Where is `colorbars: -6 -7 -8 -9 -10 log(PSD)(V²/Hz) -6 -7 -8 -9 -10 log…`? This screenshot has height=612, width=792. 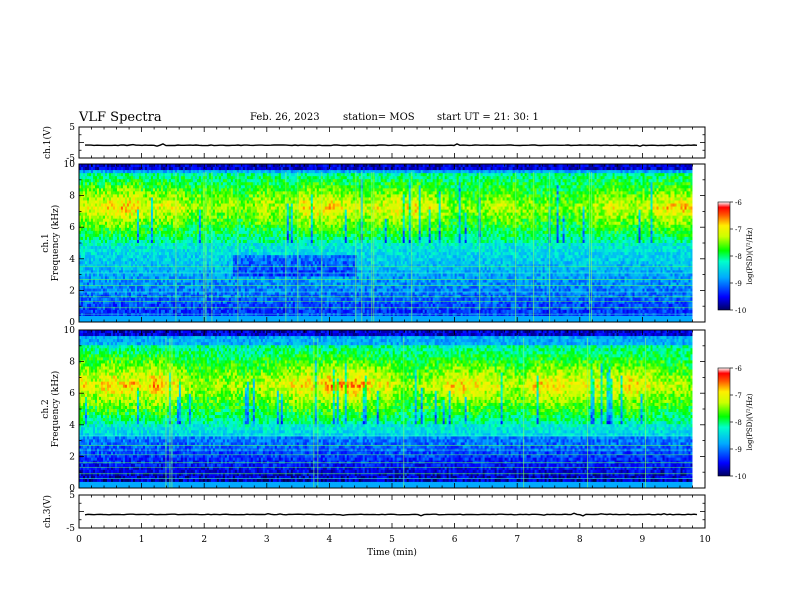 colorbars: -6 -7 -8 -9 -10 log(PSD)(V²/Hz) -6 -7 -8 -9 -10 log… is located at coordinates (736, 340).